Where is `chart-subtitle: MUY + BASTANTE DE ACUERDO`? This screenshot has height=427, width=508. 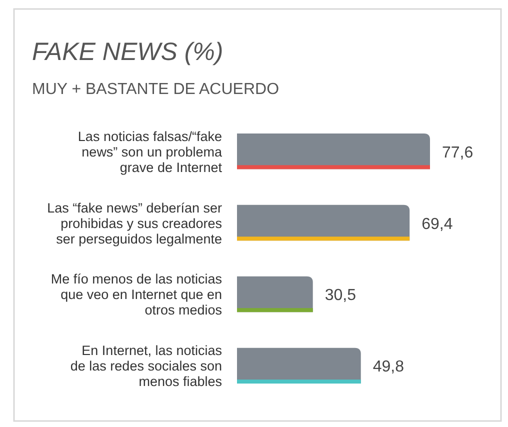 chart-subtitle: MUY + BASTANTE DE ACUERDO is located at coordinates (156, 89).